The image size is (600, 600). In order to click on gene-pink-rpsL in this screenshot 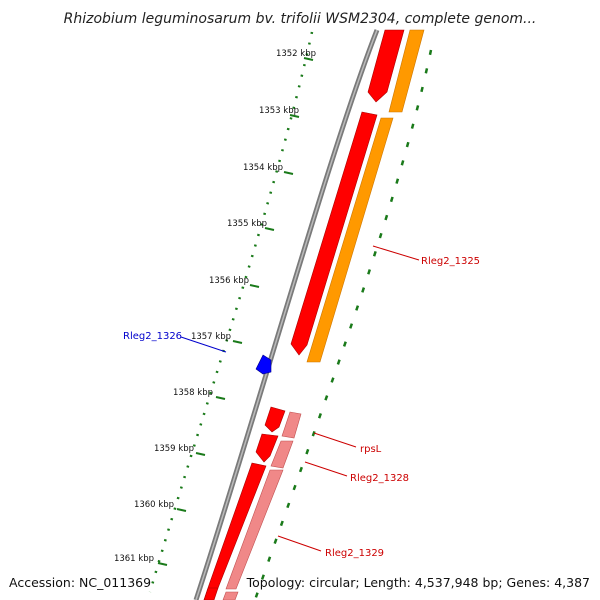, I will do `click(291, 425)`.